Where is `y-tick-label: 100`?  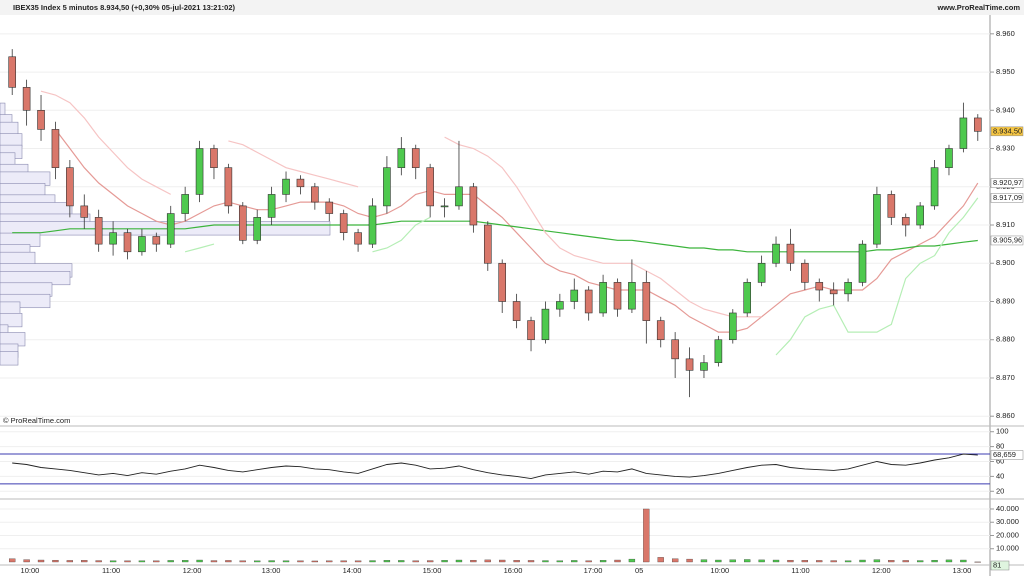 y-tick-label: 100 is located at coordinates (1002, 431).